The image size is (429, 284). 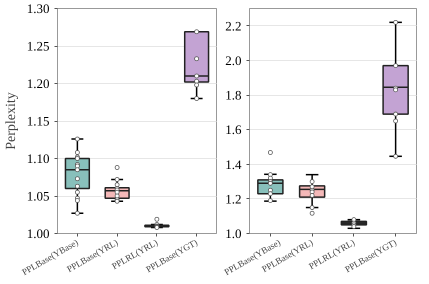 What do you see at coordinates (38, 46) in the screenshot?
I see `y-tick-label: 1.25` at bounding box center [38, 46].